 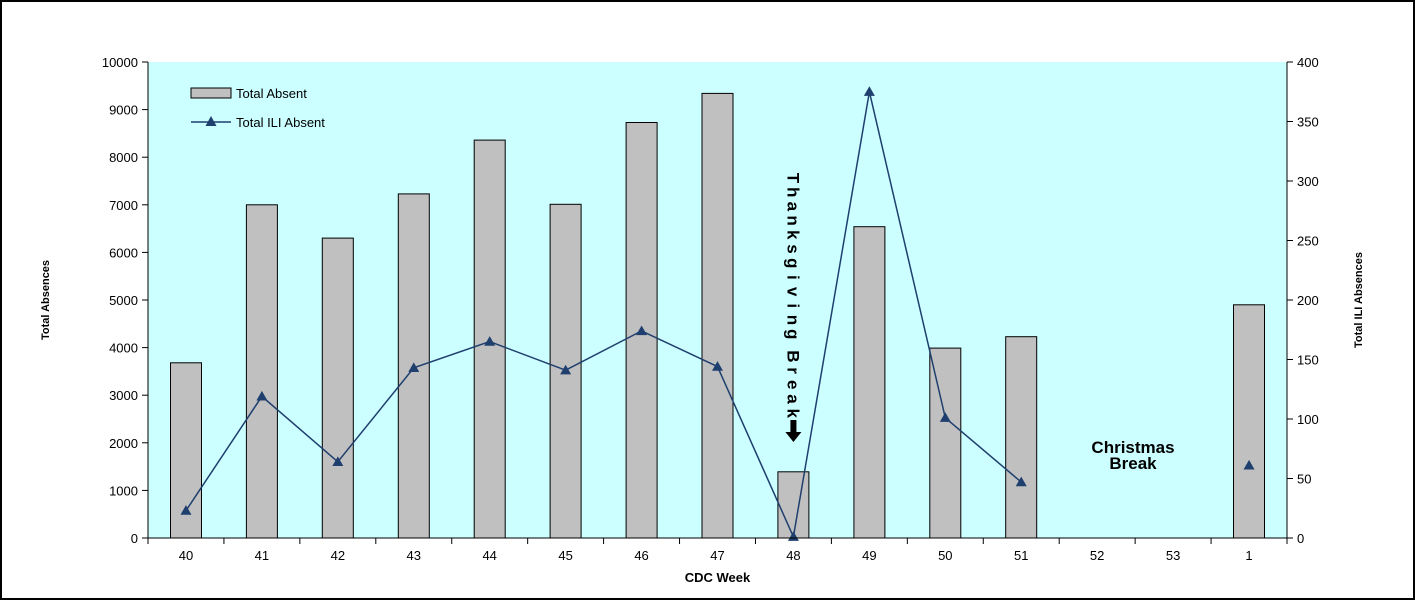 What do you see at coordinates (123, 110) in the screenshot?
I see `y-tick-label-left: 9000` at bounding box center [123, 110].